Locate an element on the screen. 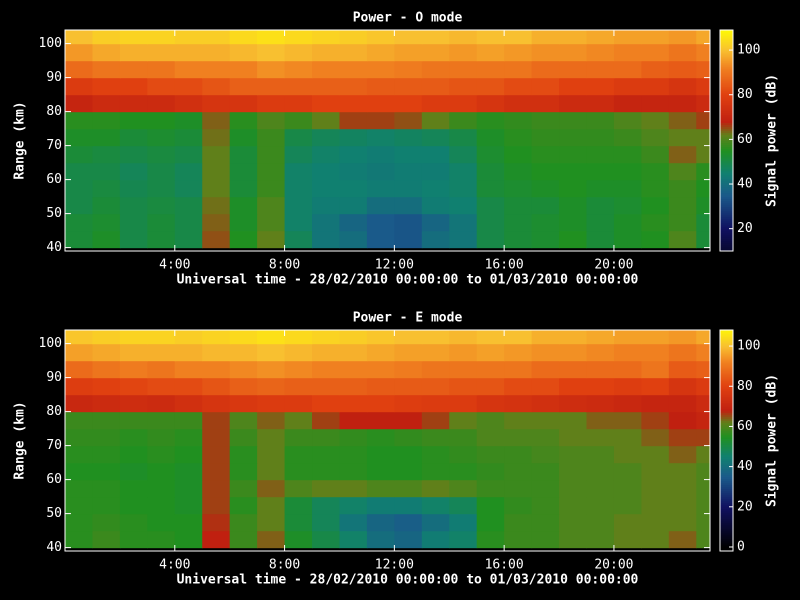  x-tick-label: 12:00 is located at coordinates (394, 565).